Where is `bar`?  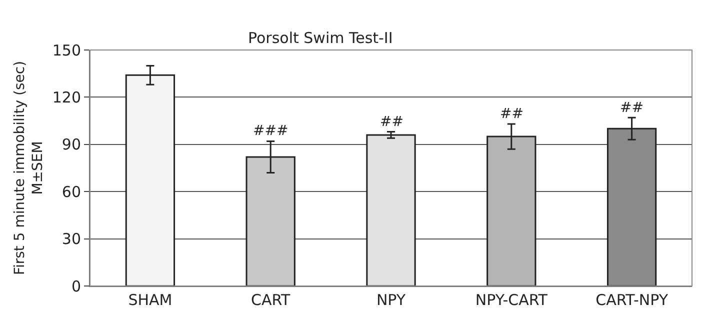 bar is located at coordinates (391, 210).